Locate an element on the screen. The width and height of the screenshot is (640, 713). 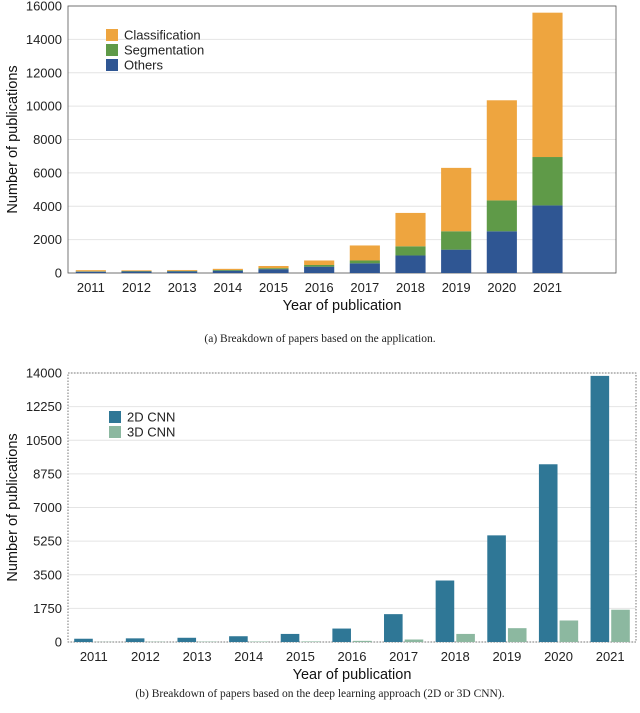
y-tick-label: 10500 is located at coordinates (44, 440).